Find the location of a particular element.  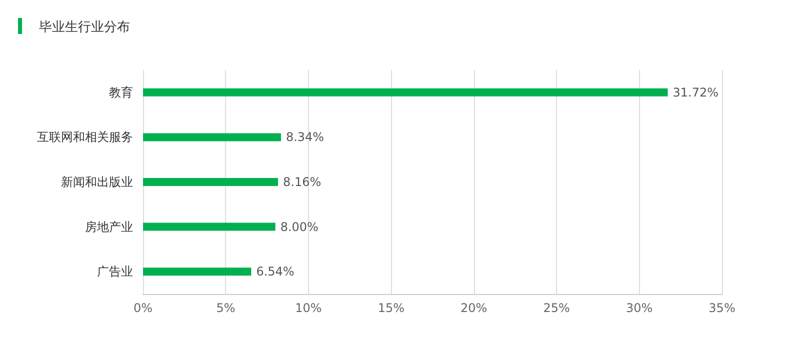

y-tick-label: 房地产业 is located at coordinates (109, 227).